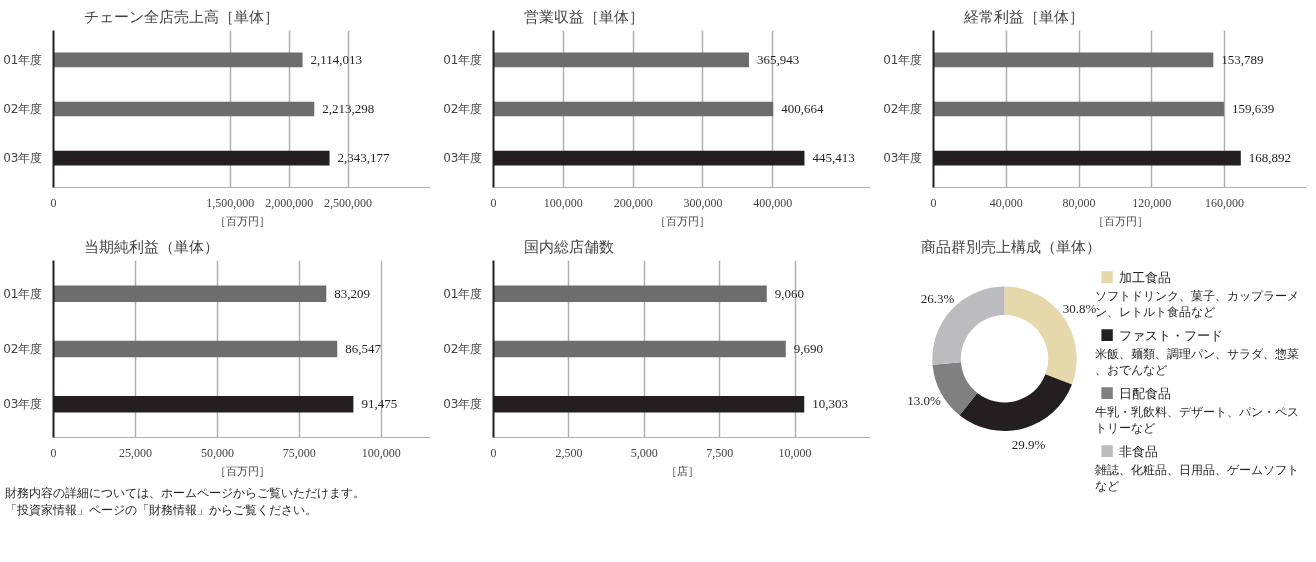 Image resolution: width=1316 pixels, height=562 pixels. Describe the element at coordinates (1196, 419) in the screenshot. I see `text: 牛乳・乳飲料、デザート、パン・ペストリーなど` at that location.